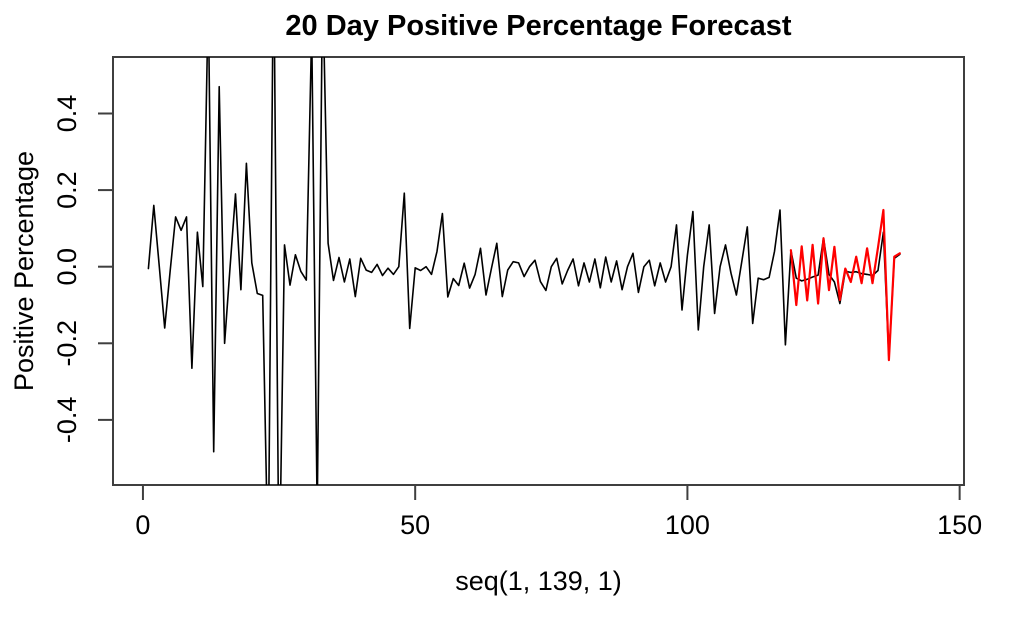 Image resolution: width=1023 pixels, height=630 pixels. Describe the element at coordinates (845, 285) in the screenshot. I see `forecast-line` at that location.